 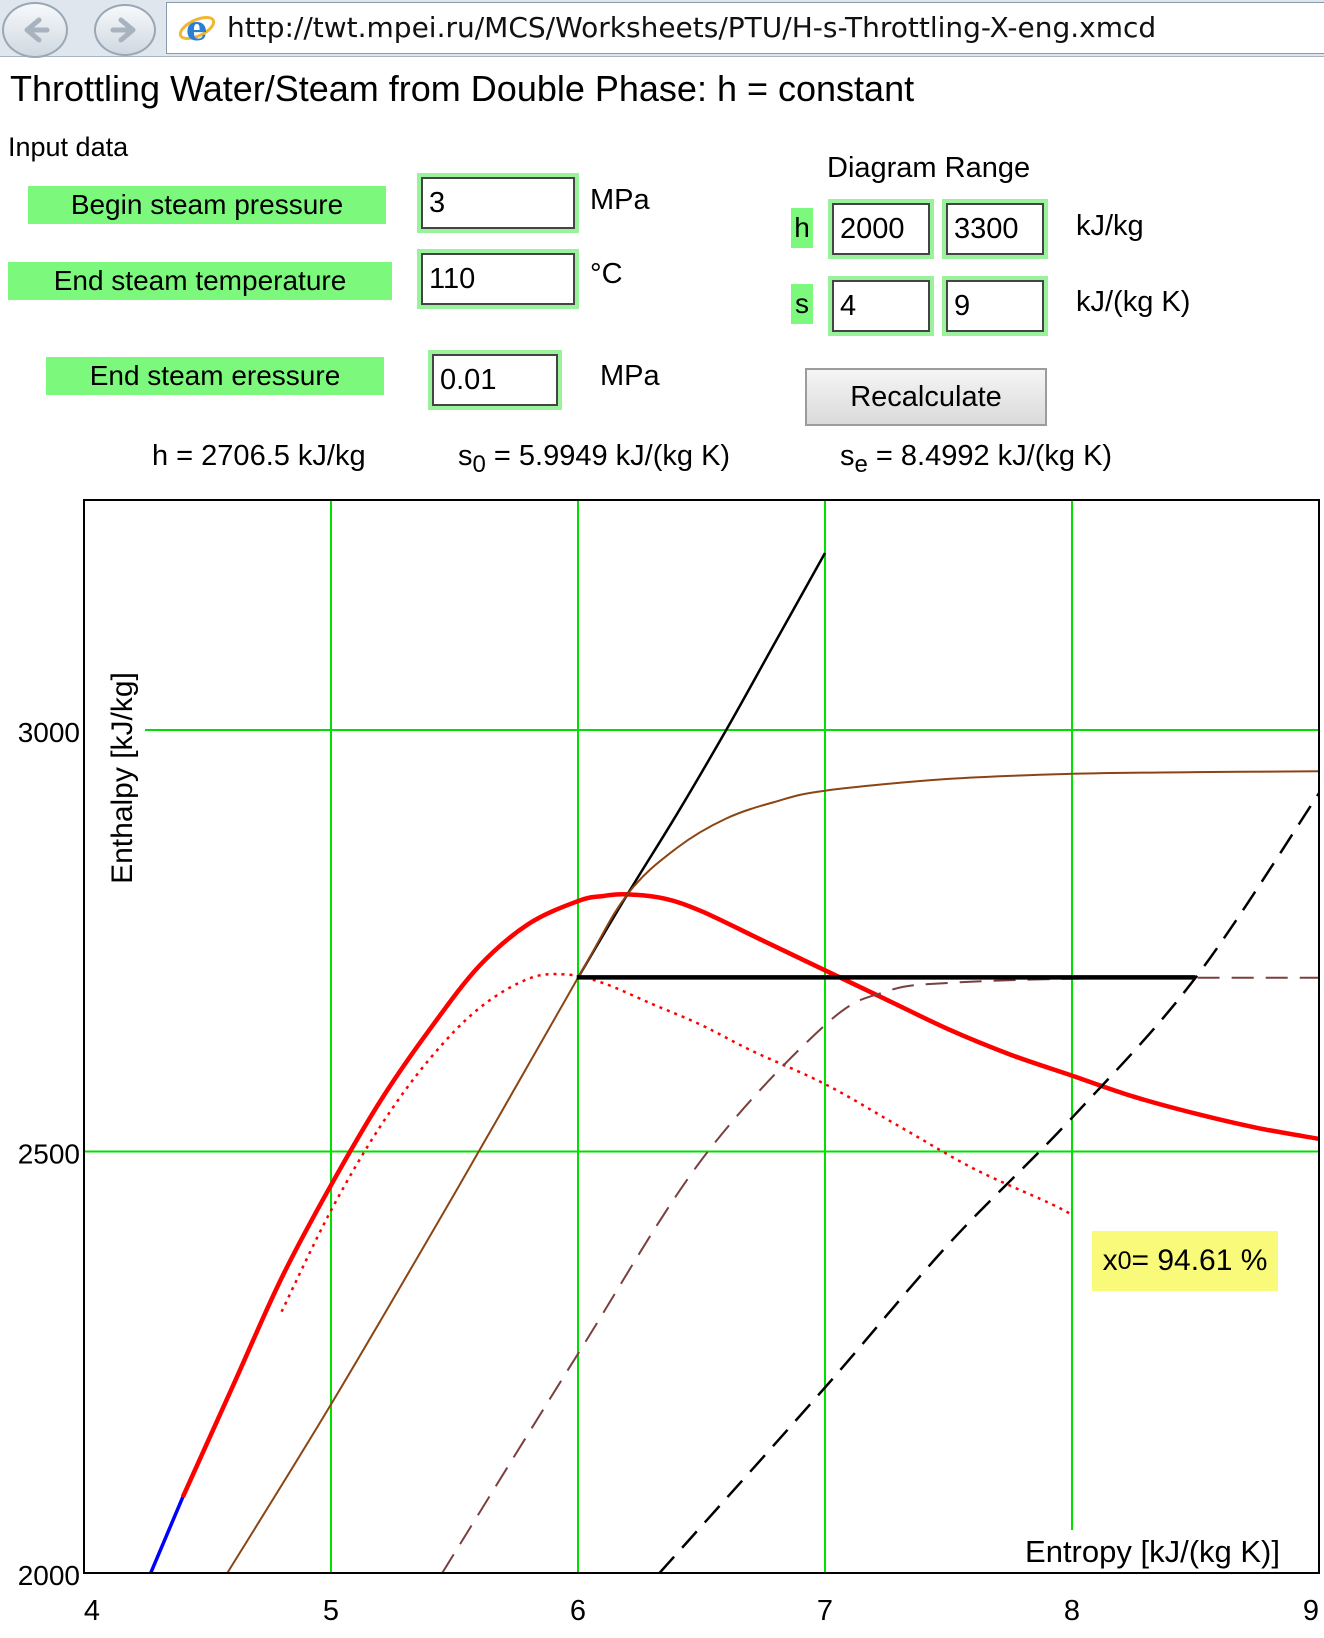 What do you see at coordinates (167, 1534) in the screenshot?
I see `series-line-blue` at bounding box center [167, 1534].